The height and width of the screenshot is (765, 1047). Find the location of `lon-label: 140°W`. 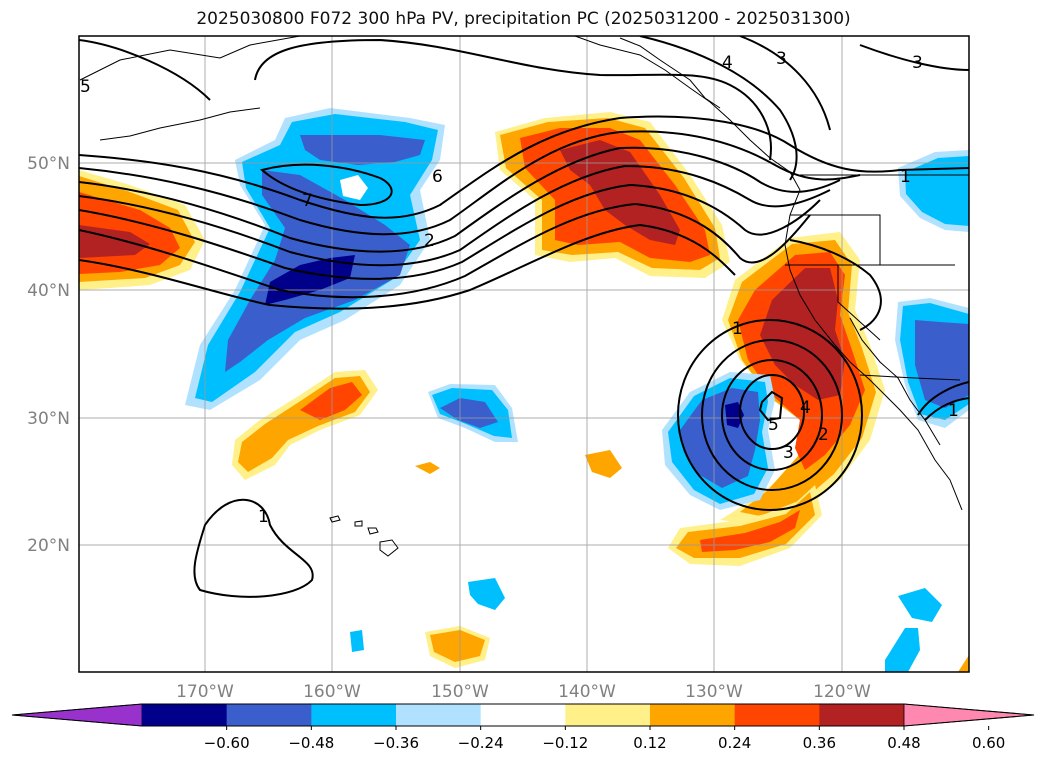

lon-label: 140°W is located at coordinates (587, 692).